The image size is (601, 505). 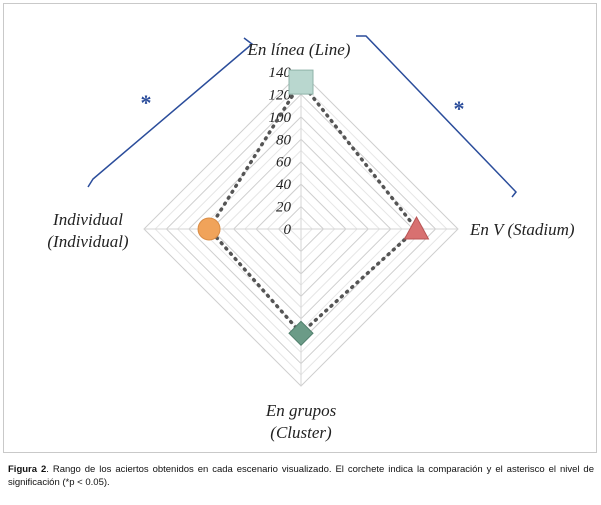 I want to click on tick-labels: 0 20 40 60 80 100 120 140, so click(x=280, y=151).